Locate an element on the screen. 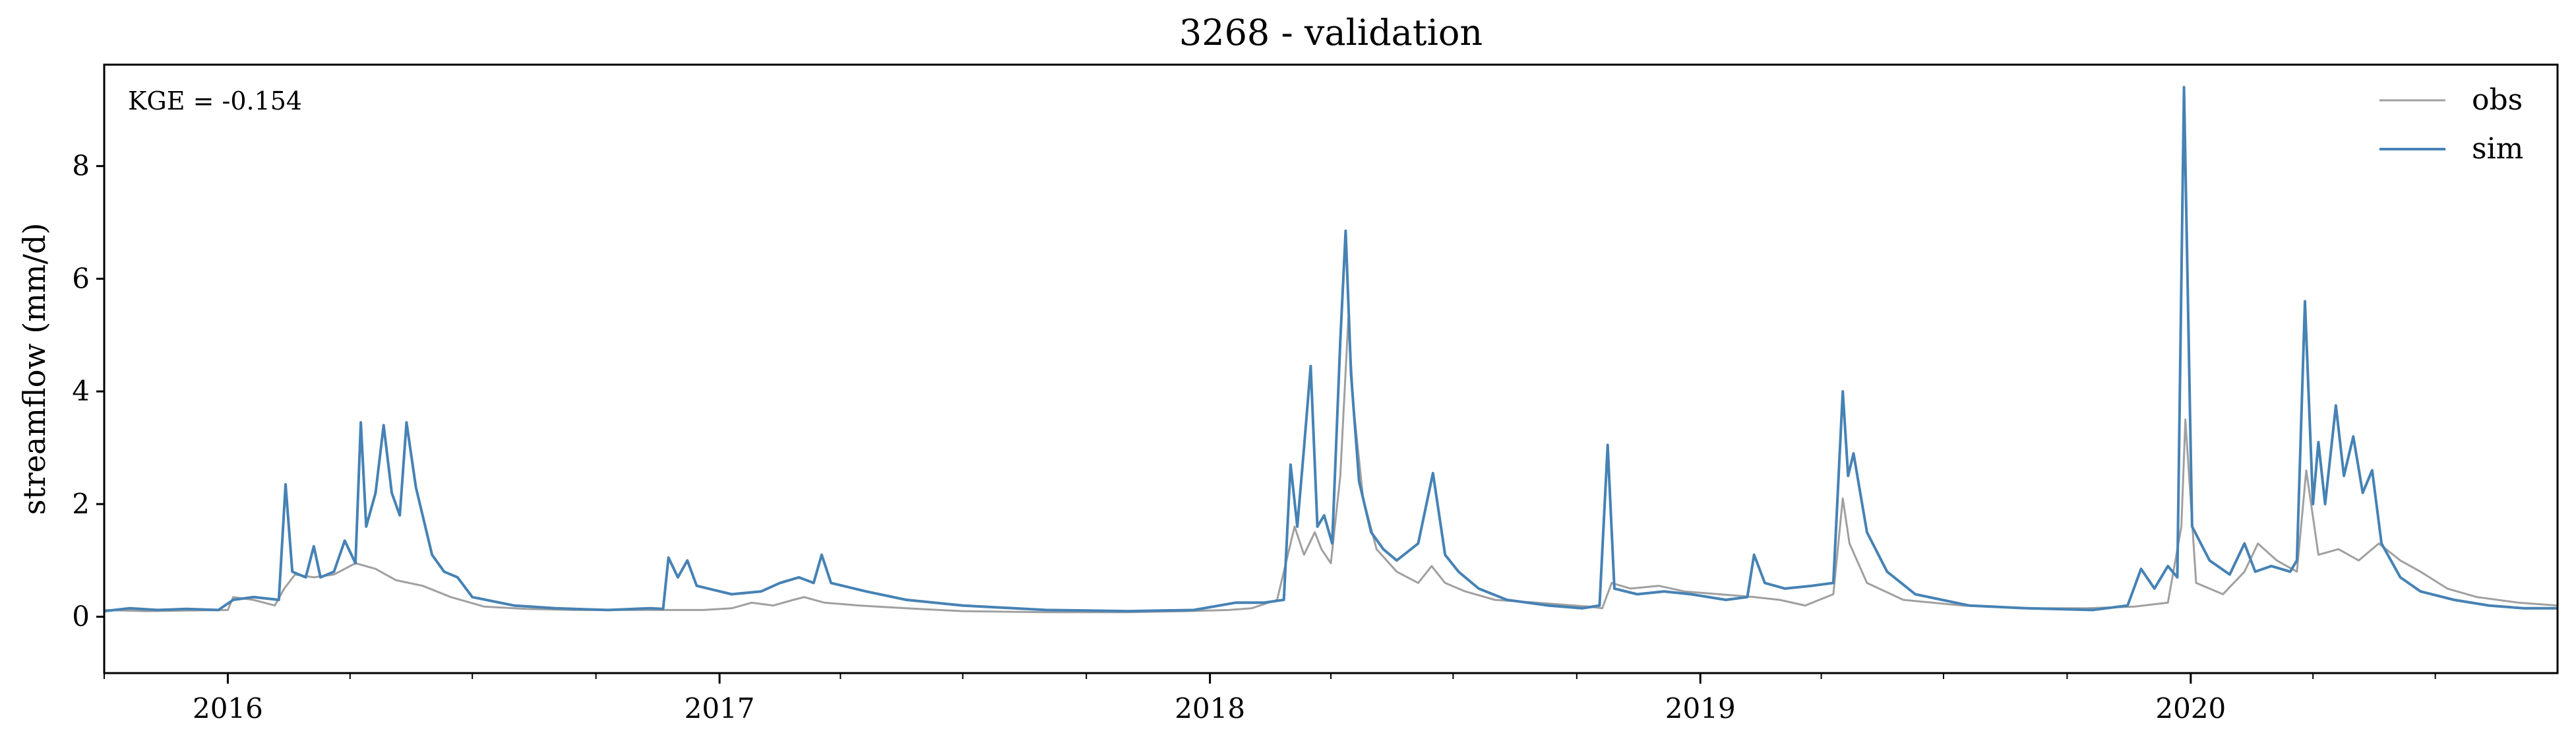 The width and height of the screenshot is (2576, 747). x-tick-label: 2017 is located at coordinates (720, 708).